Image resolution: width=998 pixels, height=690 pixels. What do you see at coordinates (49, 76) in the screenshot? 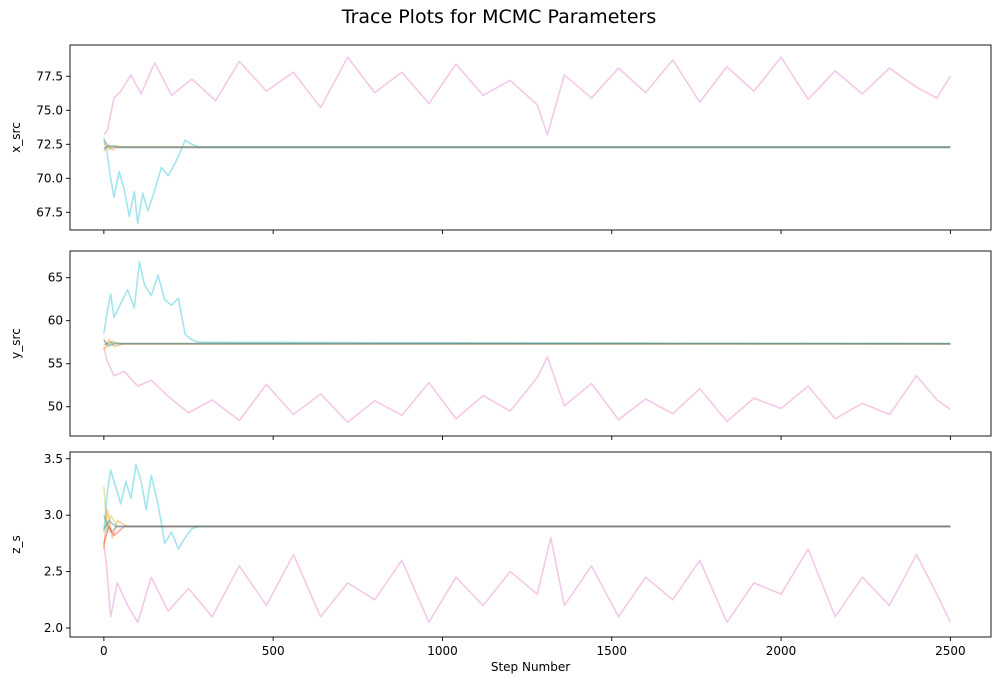
I see `y-tick-label: 77.5` at bounding box center [49, 76].